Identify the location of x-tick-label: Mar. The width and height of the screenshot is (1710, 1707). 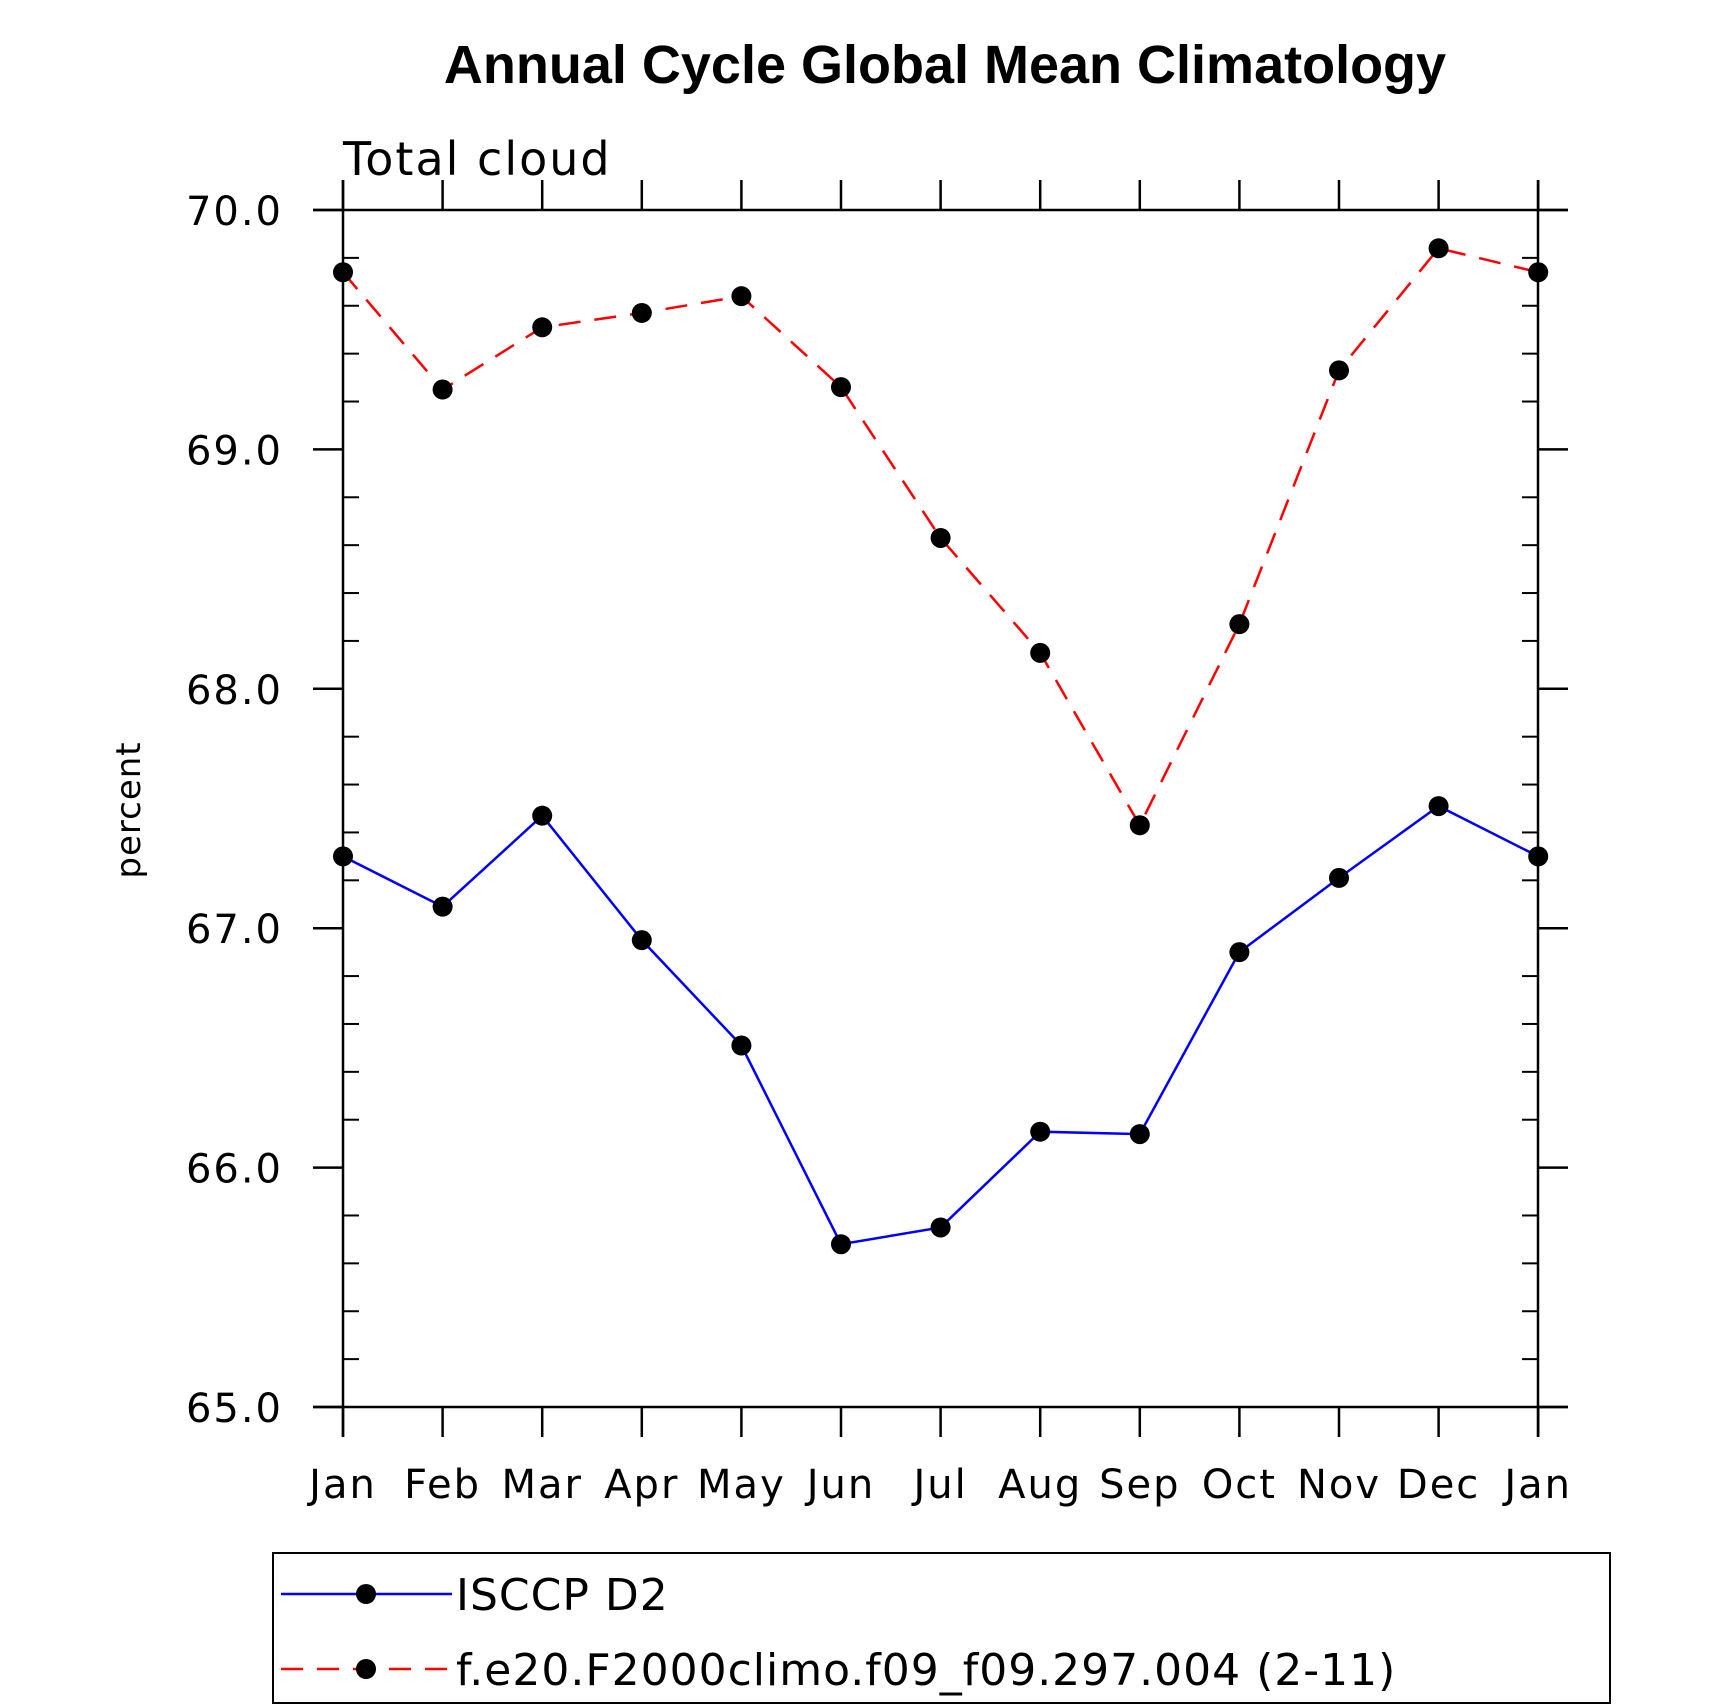
(541, 1485).